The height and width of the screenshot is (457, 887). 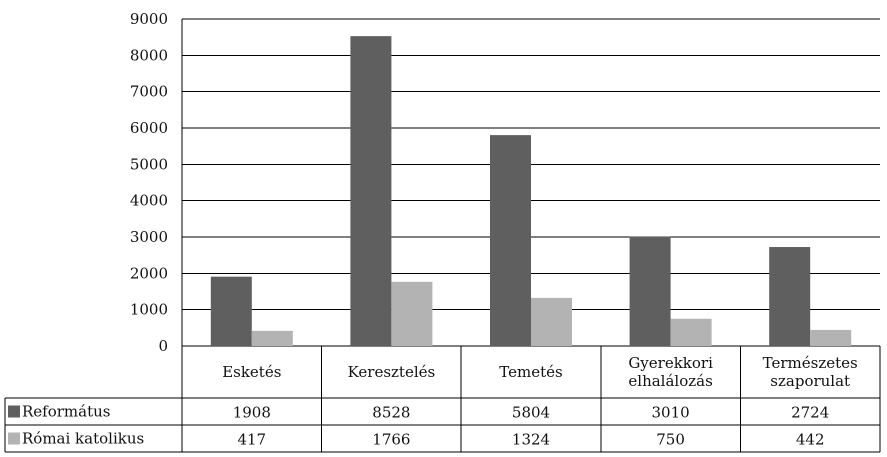 I want to click on category-label: elhalálozás, so click(x=670, y=381).